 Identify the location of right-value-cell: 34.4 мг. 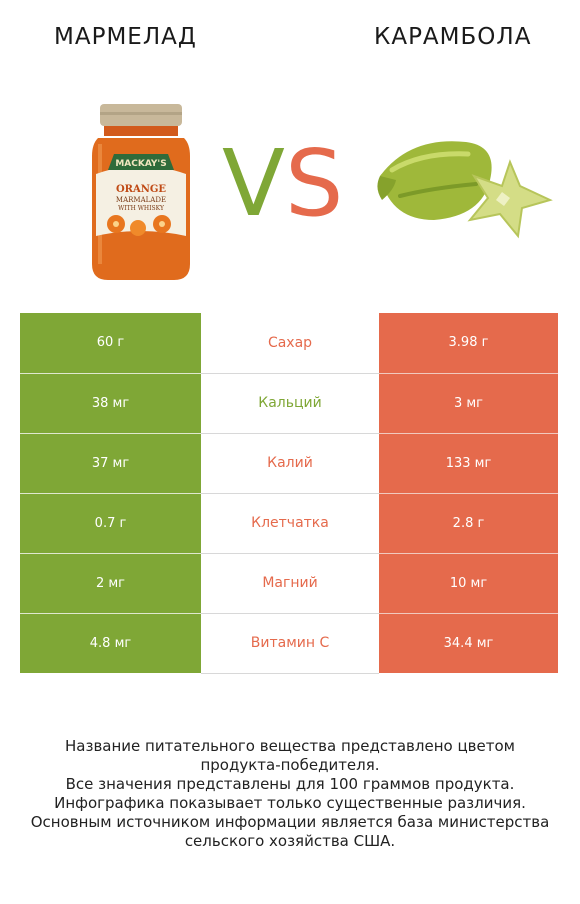
(468, 643).